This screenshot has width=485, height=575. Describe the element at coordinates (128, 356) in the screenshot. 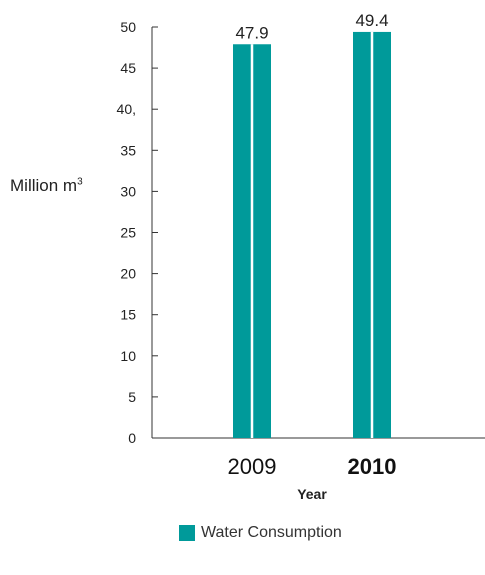

I see `y-tick-label: 10` at that location.